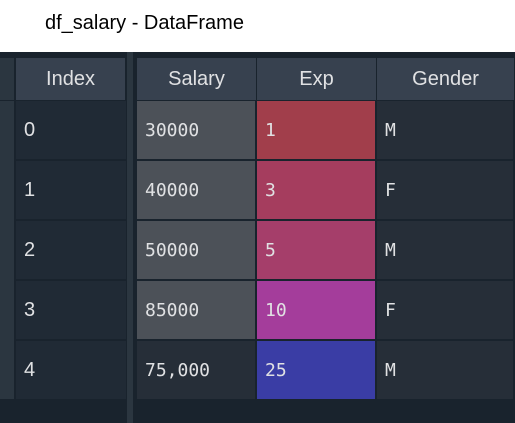  Describe the element at coordinates (197, 131) in the screenshot. I see `data-cell: 30000` at that location.